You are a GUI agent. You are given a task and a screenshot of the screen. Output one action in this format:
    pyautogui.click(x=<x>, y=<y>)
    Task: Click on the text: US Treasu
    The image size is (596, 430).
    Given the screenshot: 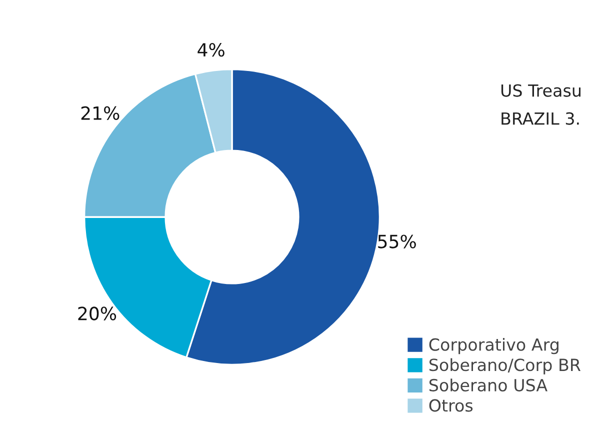 What is the action you would take?
    pyautogui.click(x=540, y=90)
    